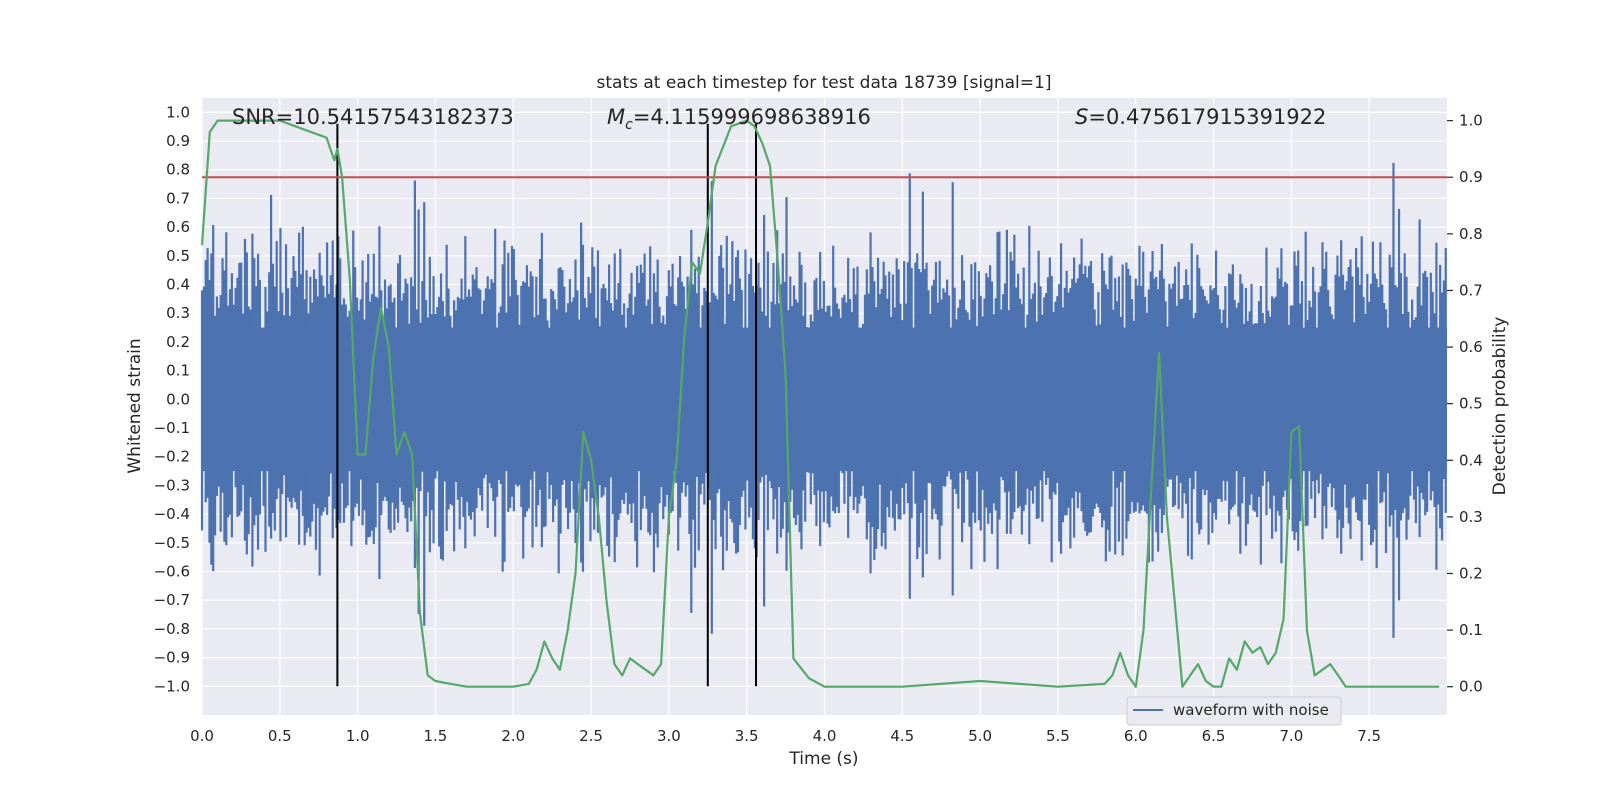  I want to click on y-left-tick-label: −0.8, so click(172, 629).